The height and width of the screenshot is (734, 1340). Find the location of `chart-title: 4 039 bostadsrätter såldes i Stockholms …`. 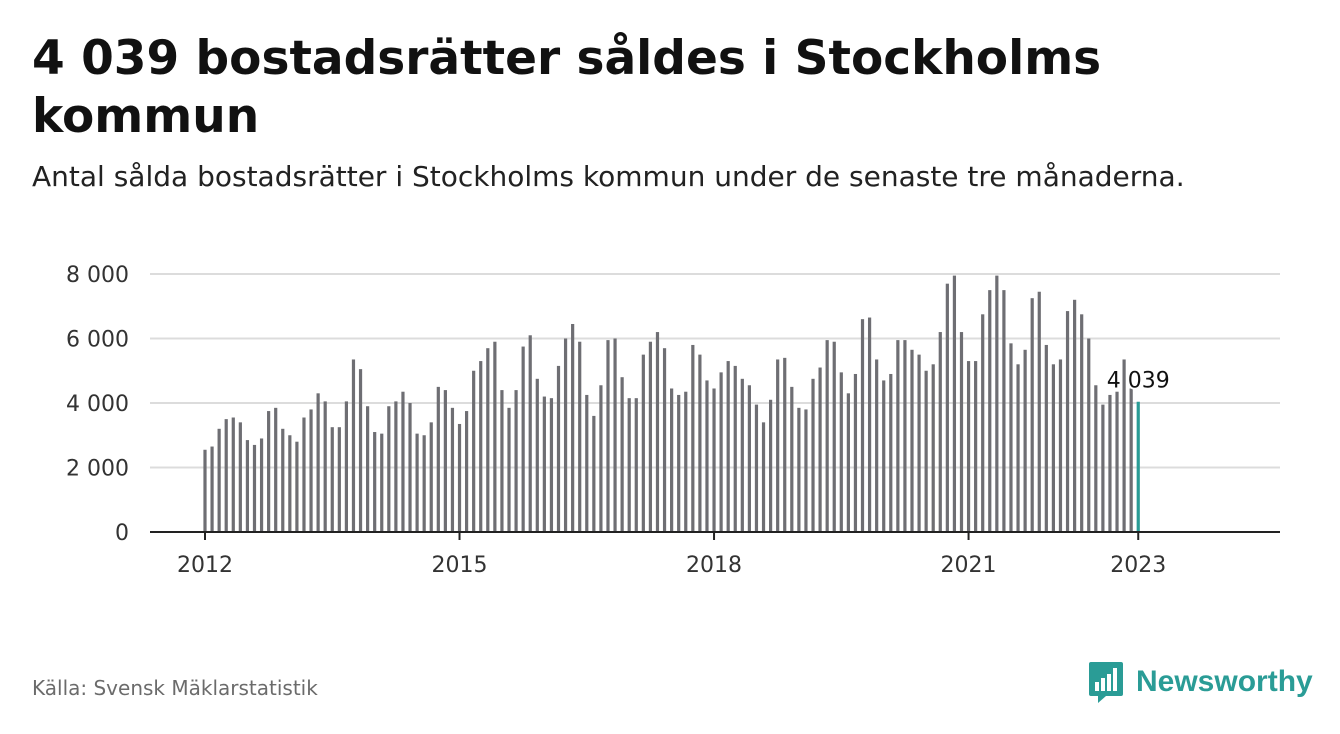

chart-title: 4 039 bostadsrätter såldes i Stockholms … is located at coordinates (567, 87).